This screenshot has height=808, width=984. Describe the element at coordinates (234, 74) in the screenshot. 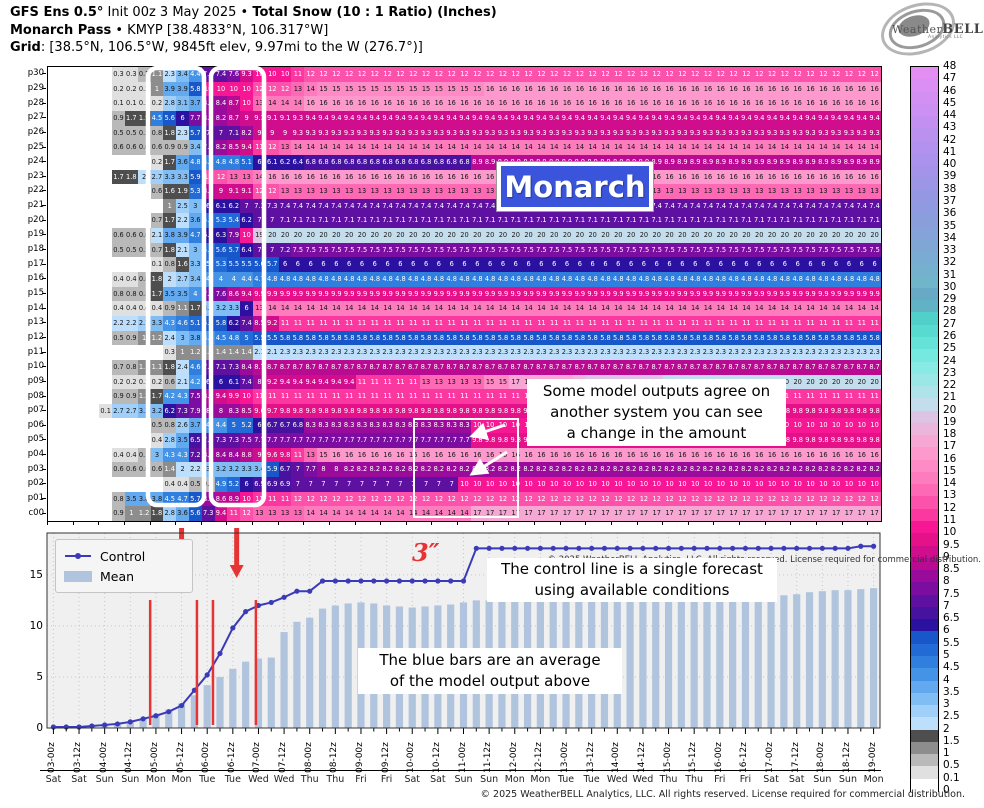

I see `heatmap-cell: 7.6` at that location.